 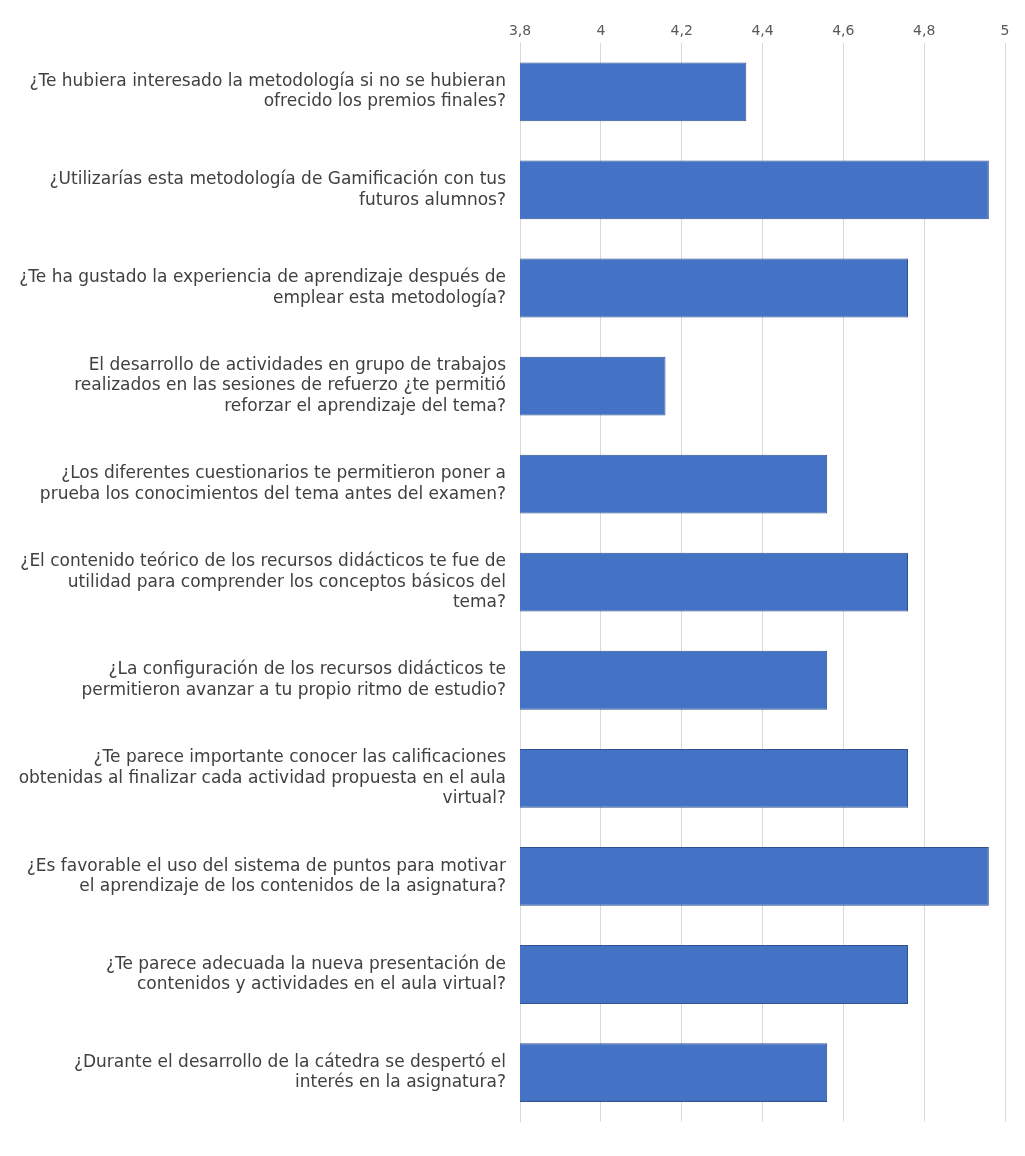 What do you see at coordinates (263, 581) in the screenshot?
I see `y-tick-label: ¿El contenido teórico de los recursos didácticos te fue de utilidad para comprender los conceptos básicos del tema?` at bounding box center [263, 581].